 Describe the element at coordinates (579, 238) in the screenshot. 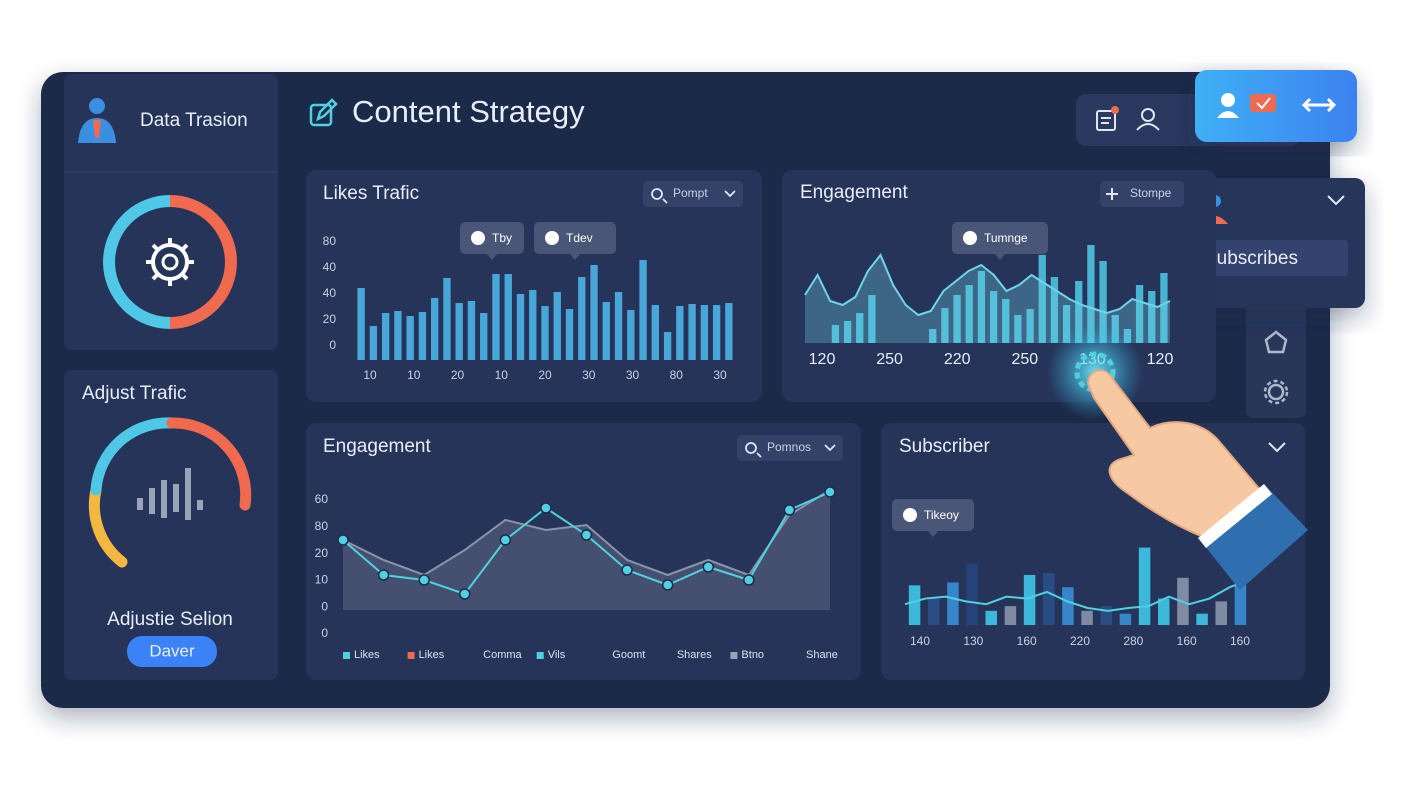

I see `tooltip-label: Tdev` at that location.